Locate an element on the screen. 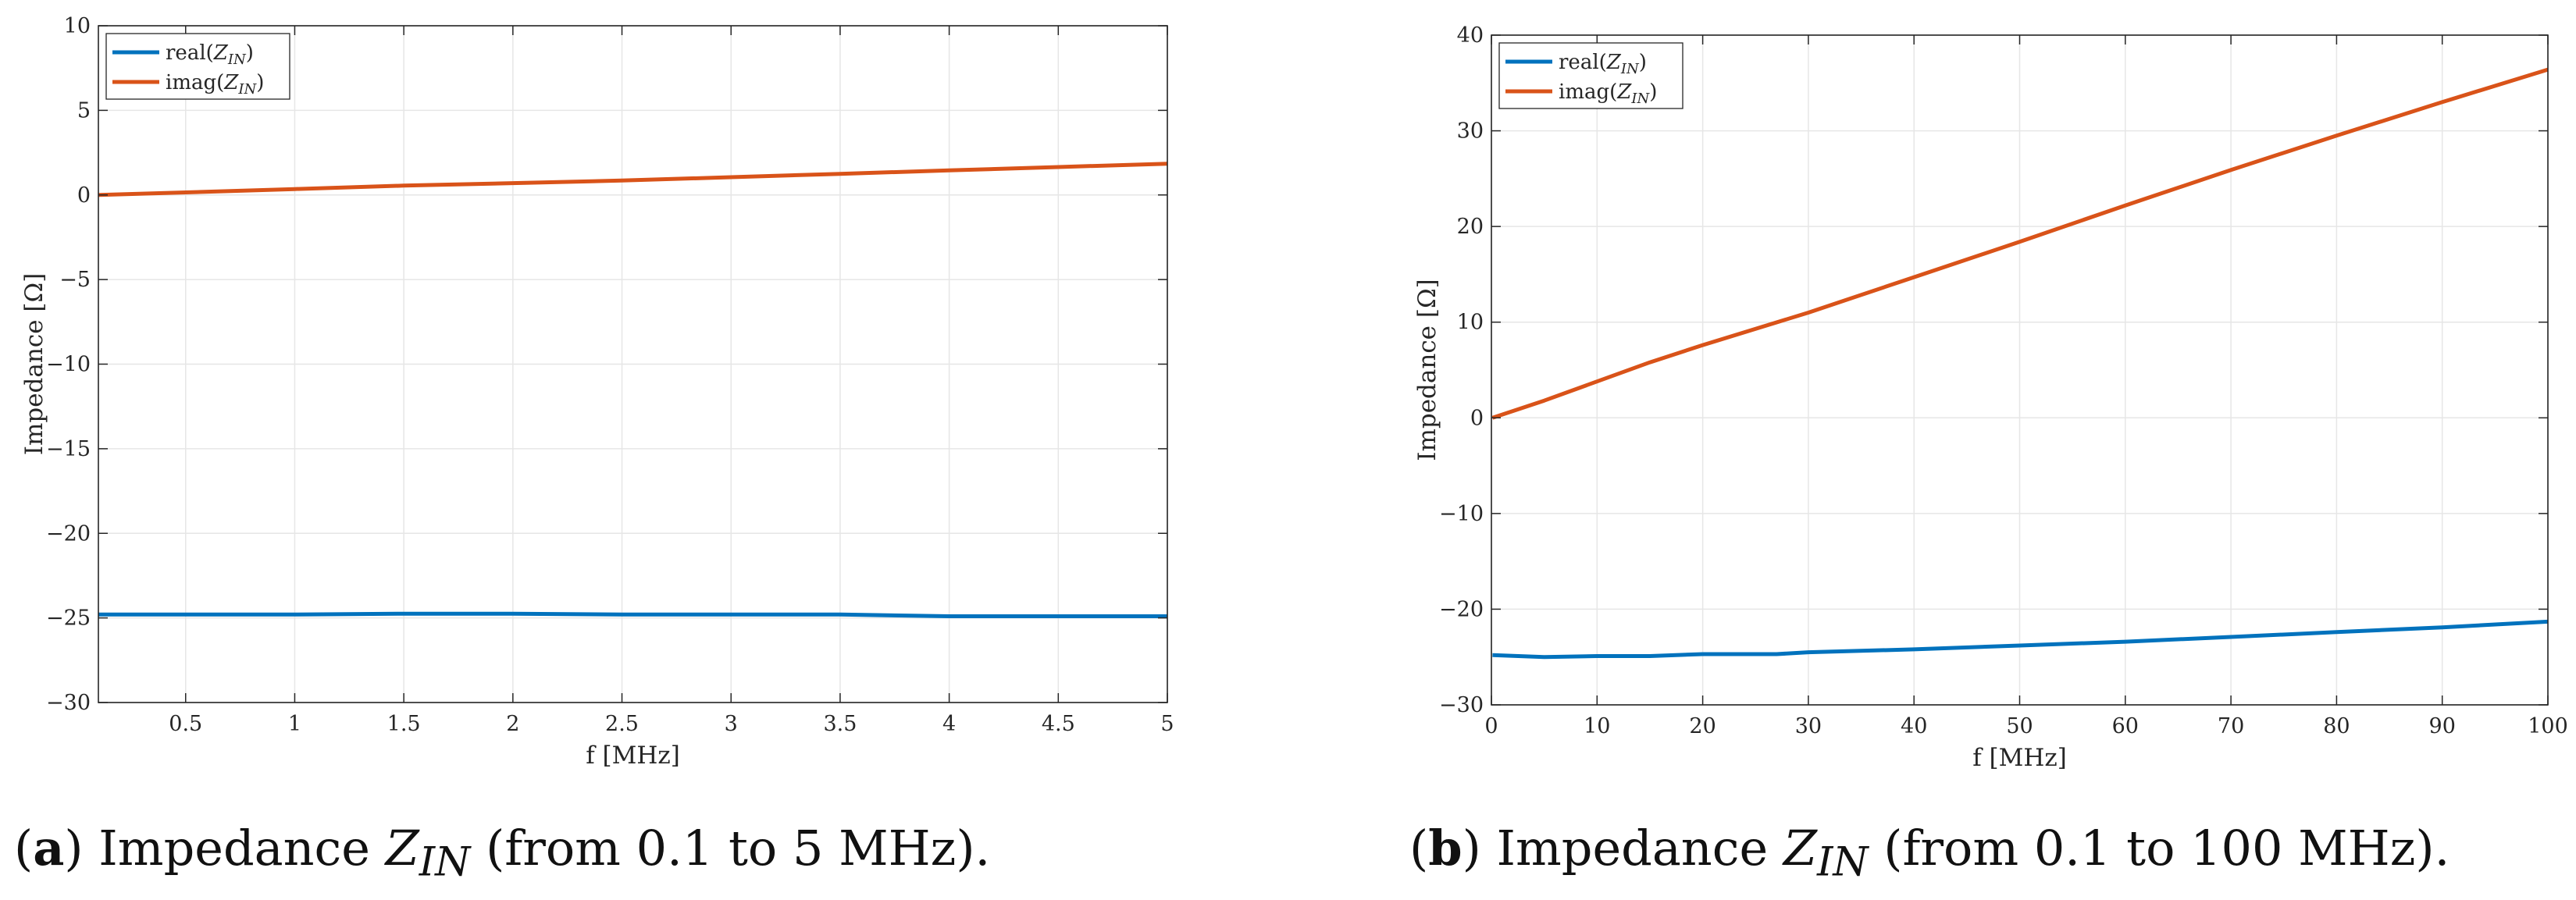 The width and height of the screenshot is (2576, 900). x-tick-label: 40 is located at coordinates (1914, 726).